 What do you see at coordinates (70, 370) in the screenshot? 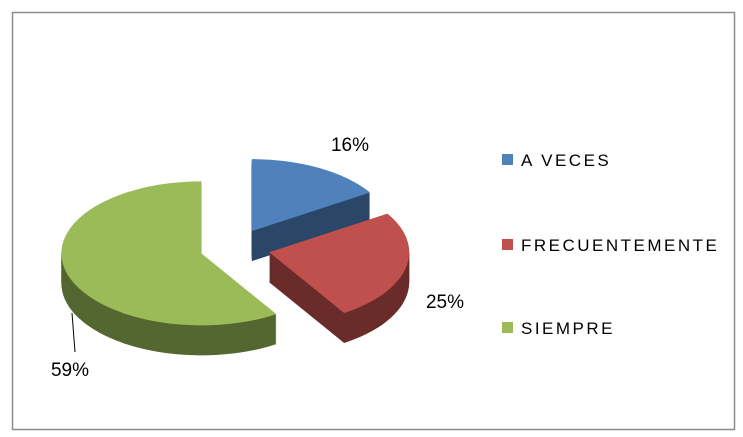
I see `data-label: 59%` at bounding box center [70, 370].